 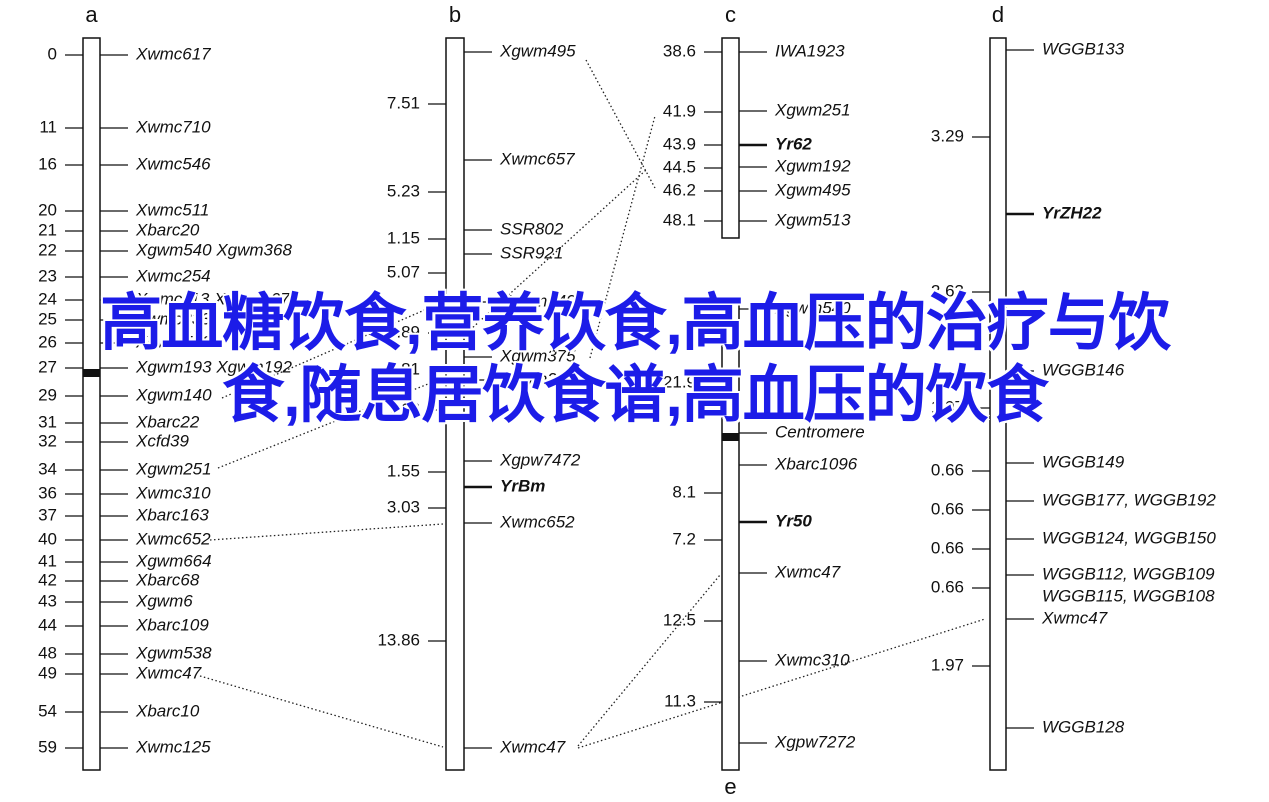 I want to click on marker-label: YrZH22, so click(x=1072, y=212).